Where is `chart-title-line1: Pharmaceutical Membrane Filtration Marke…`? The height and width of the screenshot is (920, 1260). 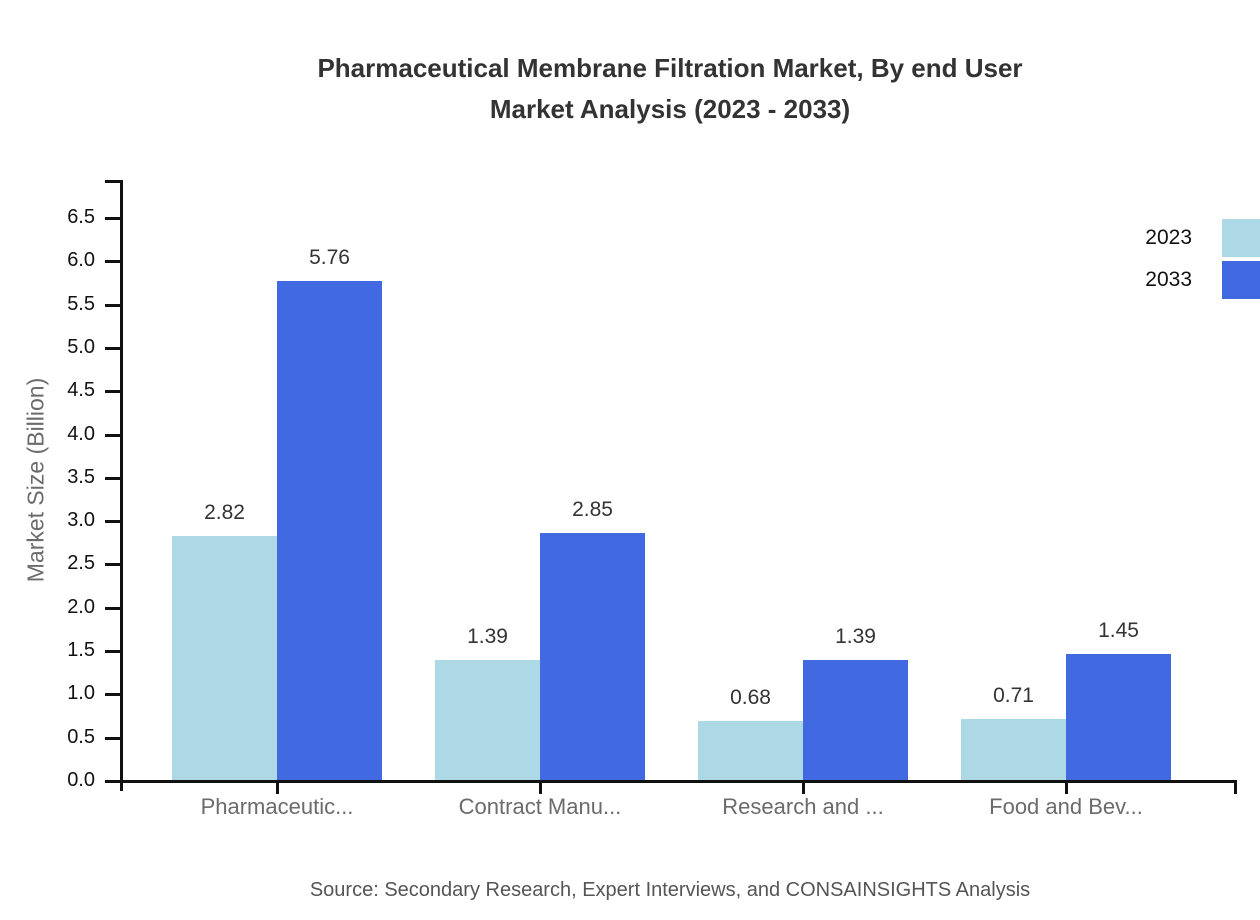 chart-title-line1: Pharmaceutical Membrane Filtration Marke… is located at coordinates (670, 68).